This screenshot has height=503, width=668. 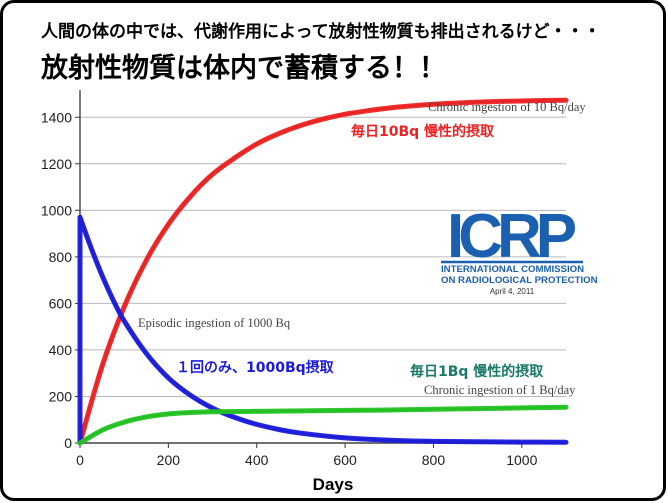 What do you see at coordinates (61, 303) in the screenshot?
I see `y-tick-label: 600` at bounding box center [61, 303].